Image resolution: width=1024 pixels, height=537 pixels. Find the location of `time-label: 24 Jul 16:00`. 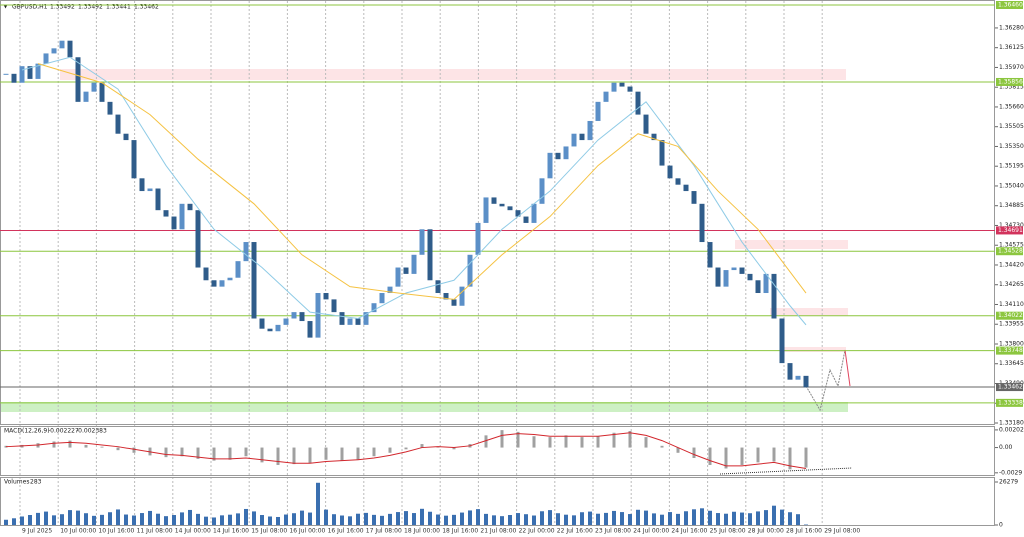

time-label: 24 Jul 16:00 is located at coordinates (689, 531).